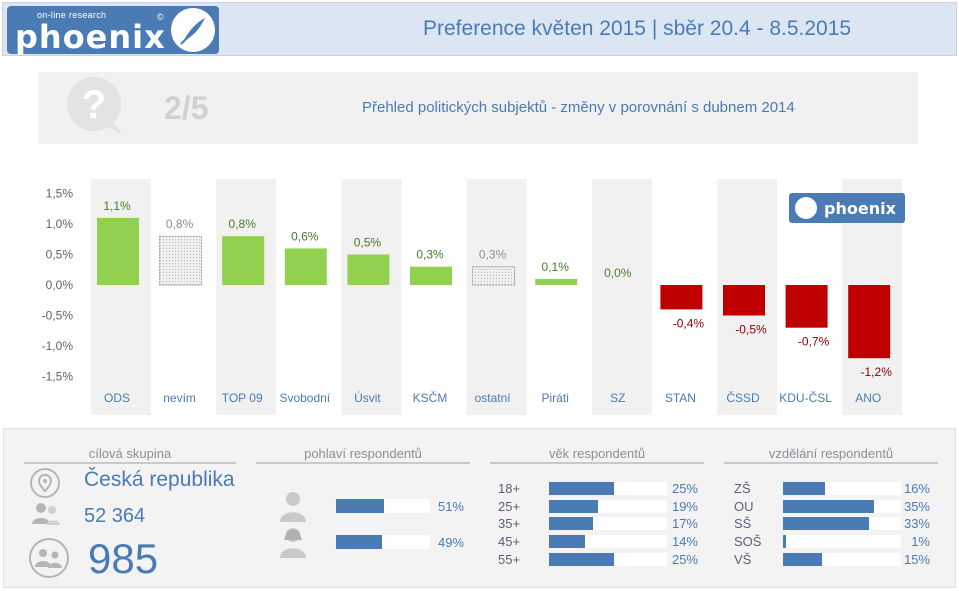 The height and width of the screenshot is (591, 959). I want to click on target-population: 52 364, so click(115, 516).